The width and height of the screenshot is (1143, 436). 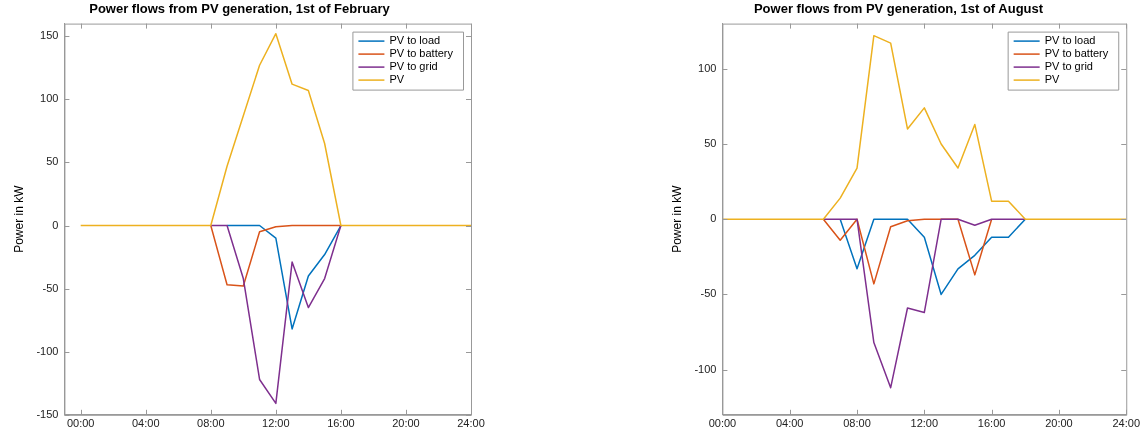 I want to click on y-tick-label: -150, so click(x=47, y=413).